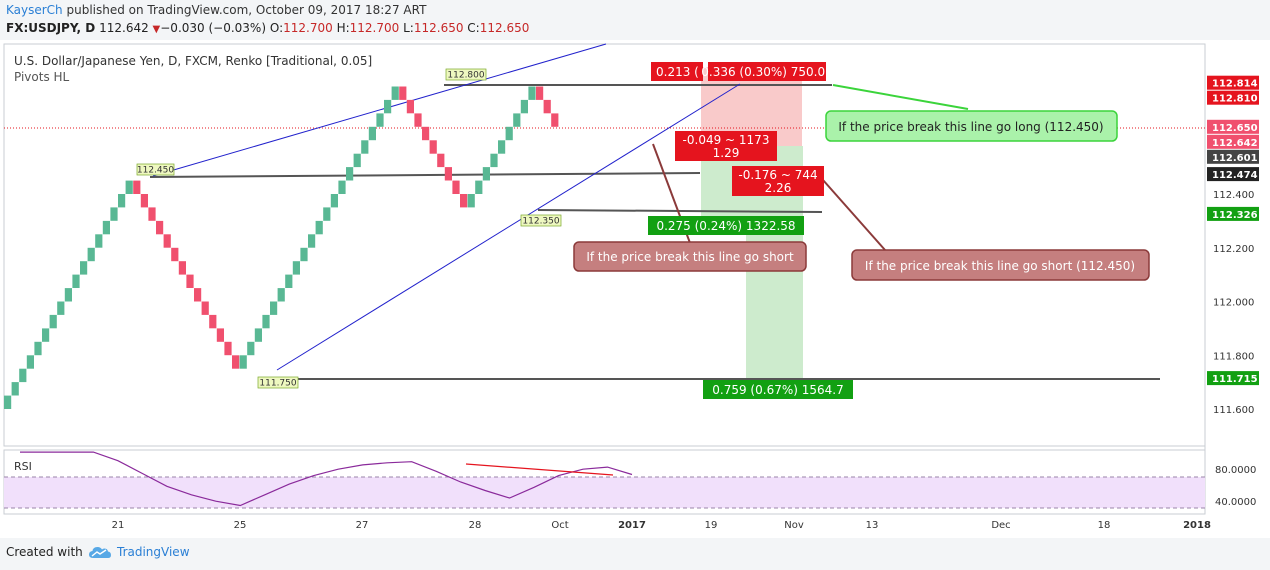 The image size is (1270, 570). I want to click on price-scale-label: 112.642, so click(1235, 143).